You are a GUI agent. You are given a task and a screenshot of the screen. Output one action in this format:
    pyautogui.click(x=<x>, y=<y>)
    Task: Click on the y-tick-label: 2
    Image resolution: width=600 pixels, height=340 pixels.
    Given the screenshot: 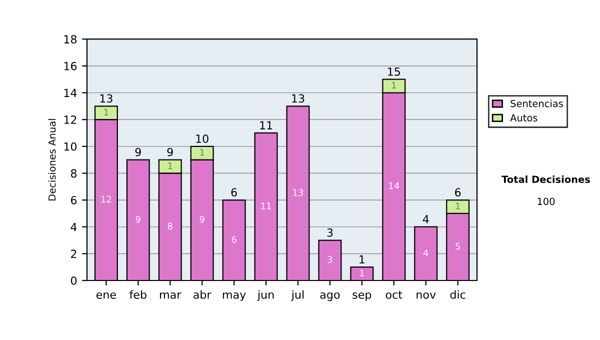 What is the action you would take?
    pyautogui.click(x=73, y=254)
    